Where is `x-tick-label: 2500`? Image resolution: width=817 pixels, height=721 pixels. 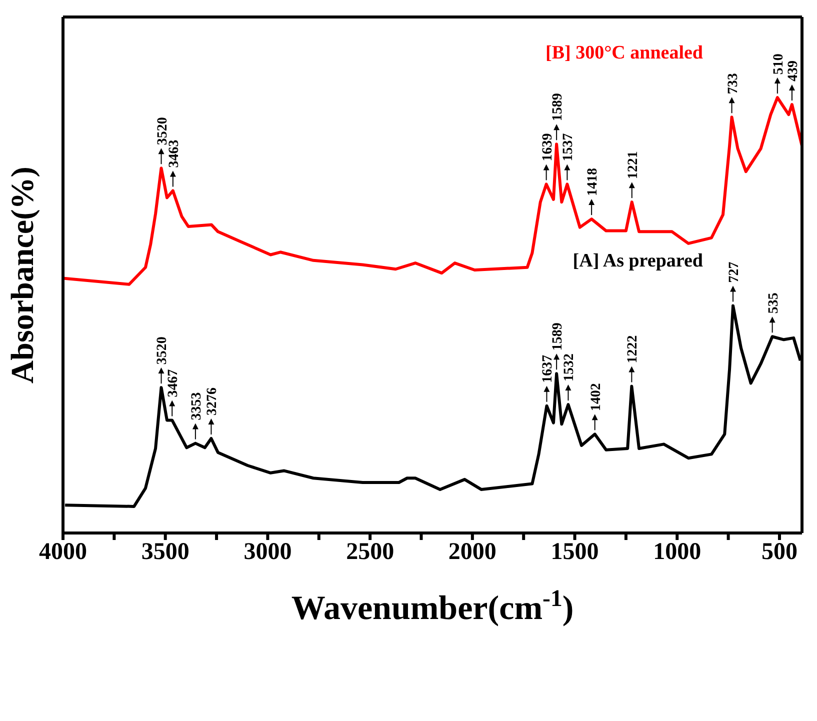
x-tick-label: 2500 is located at coordinates (370, 552).